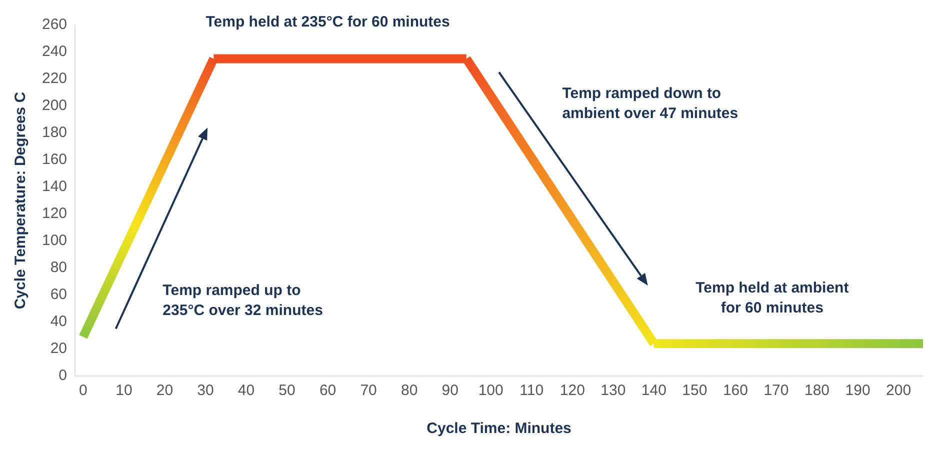 The width and height of the screenshot is (939, 450). What do you see at coordinates (327, 391) in the screenshot?
I see `x-tick-label: 60` at bounding box center [327, 391].